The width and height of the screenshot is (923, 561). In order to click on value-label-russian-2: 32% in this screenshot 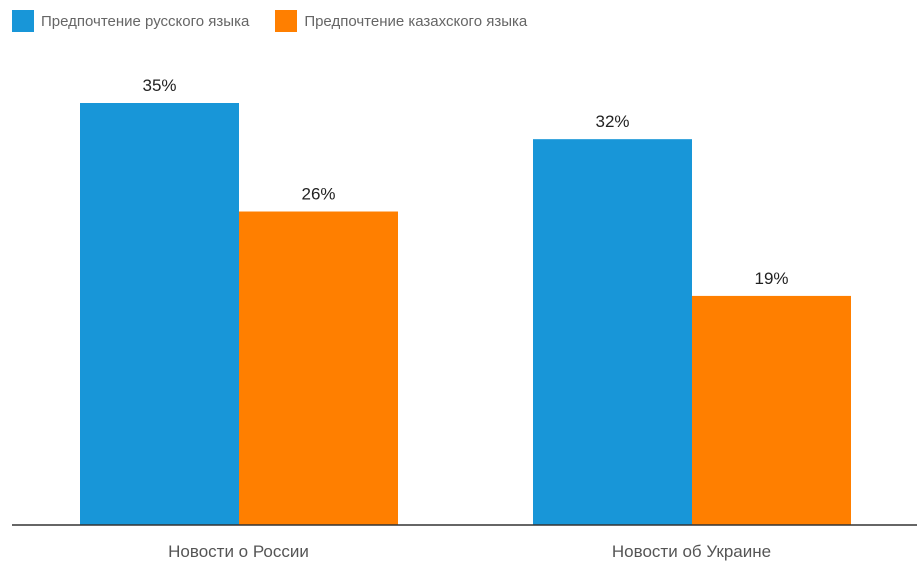, I will do `click(612, 121)`.